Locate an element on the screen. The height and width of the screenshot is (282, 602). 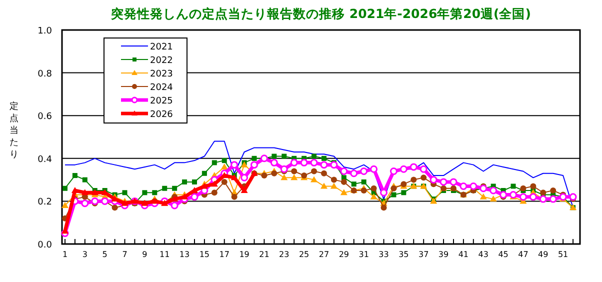
y-tick-label: 0.6 is located at coordinates (45, 117).